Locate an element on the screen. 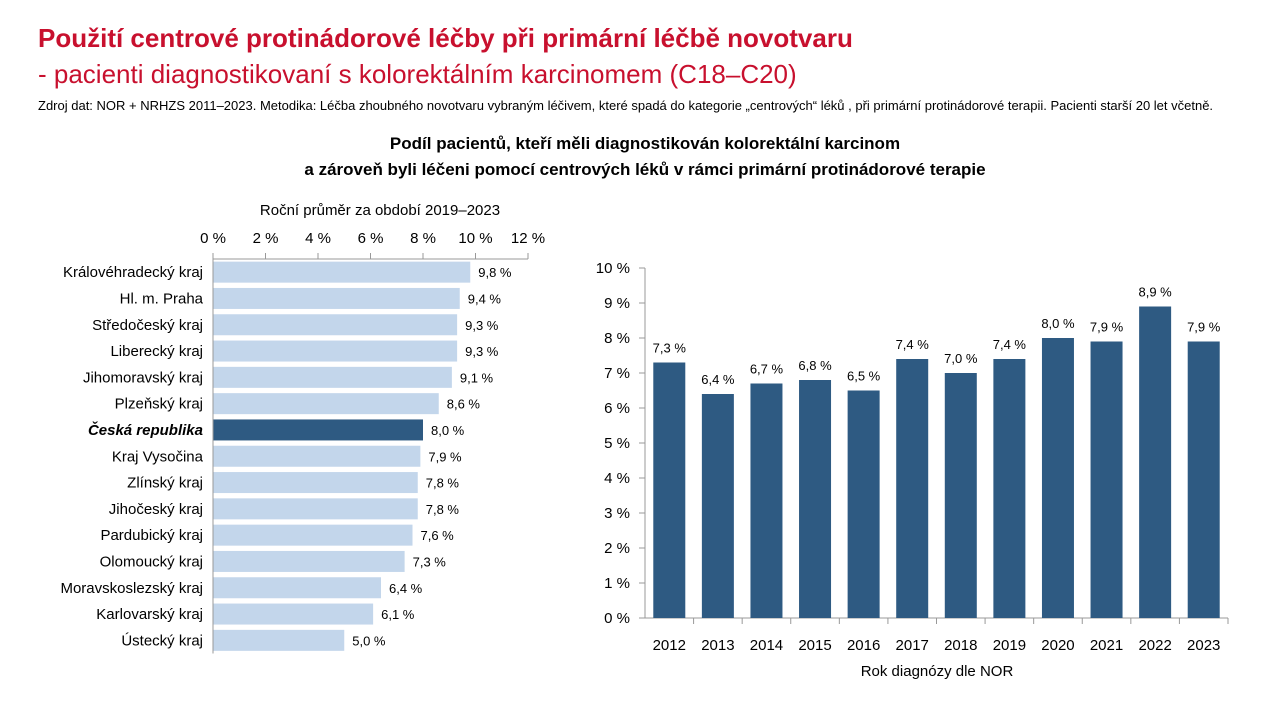 This screenshot has width=1280, height=720. regional-value-label: 8,0 % is located at coordinates (448, 430).